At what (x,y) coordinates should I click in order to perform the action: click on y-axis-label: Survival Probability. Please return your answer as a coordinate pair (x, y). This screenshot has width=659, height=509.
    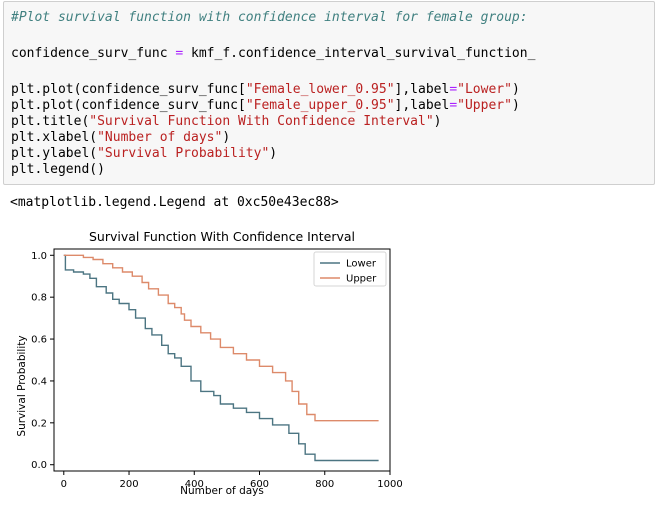
    Looking at the image, I should click on (22, 385).